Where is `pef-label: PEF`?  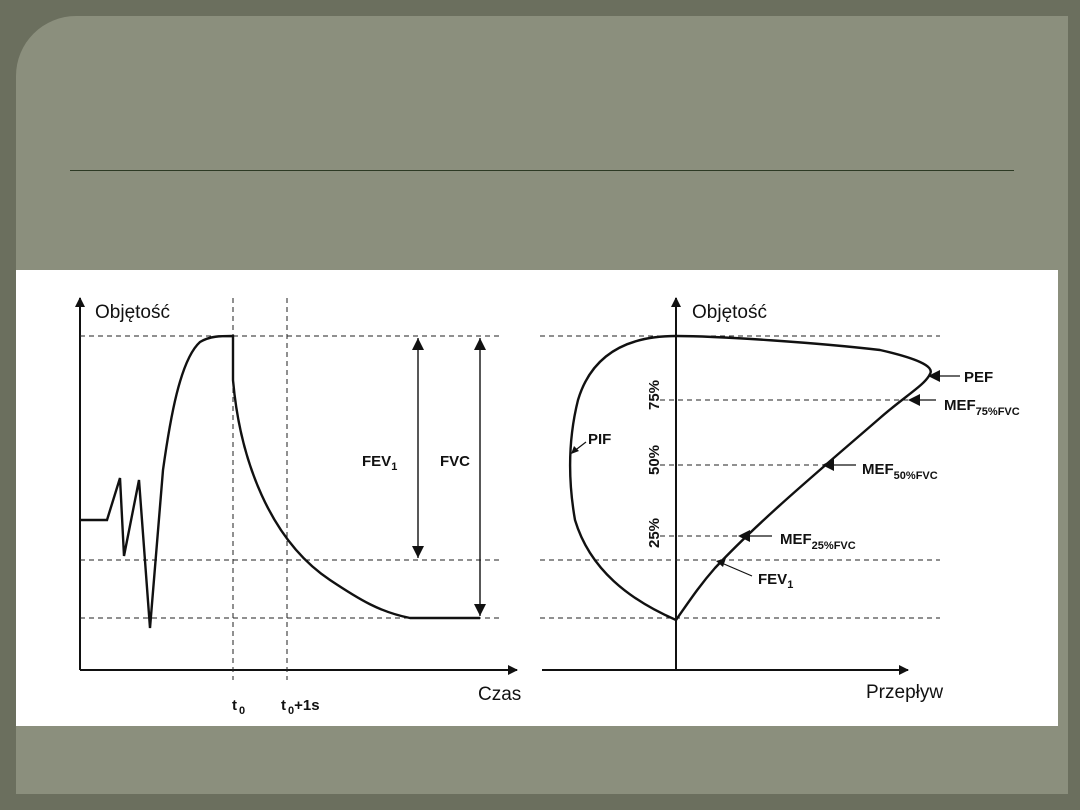
pef-label: PEF is located at coordinates (978, 377).